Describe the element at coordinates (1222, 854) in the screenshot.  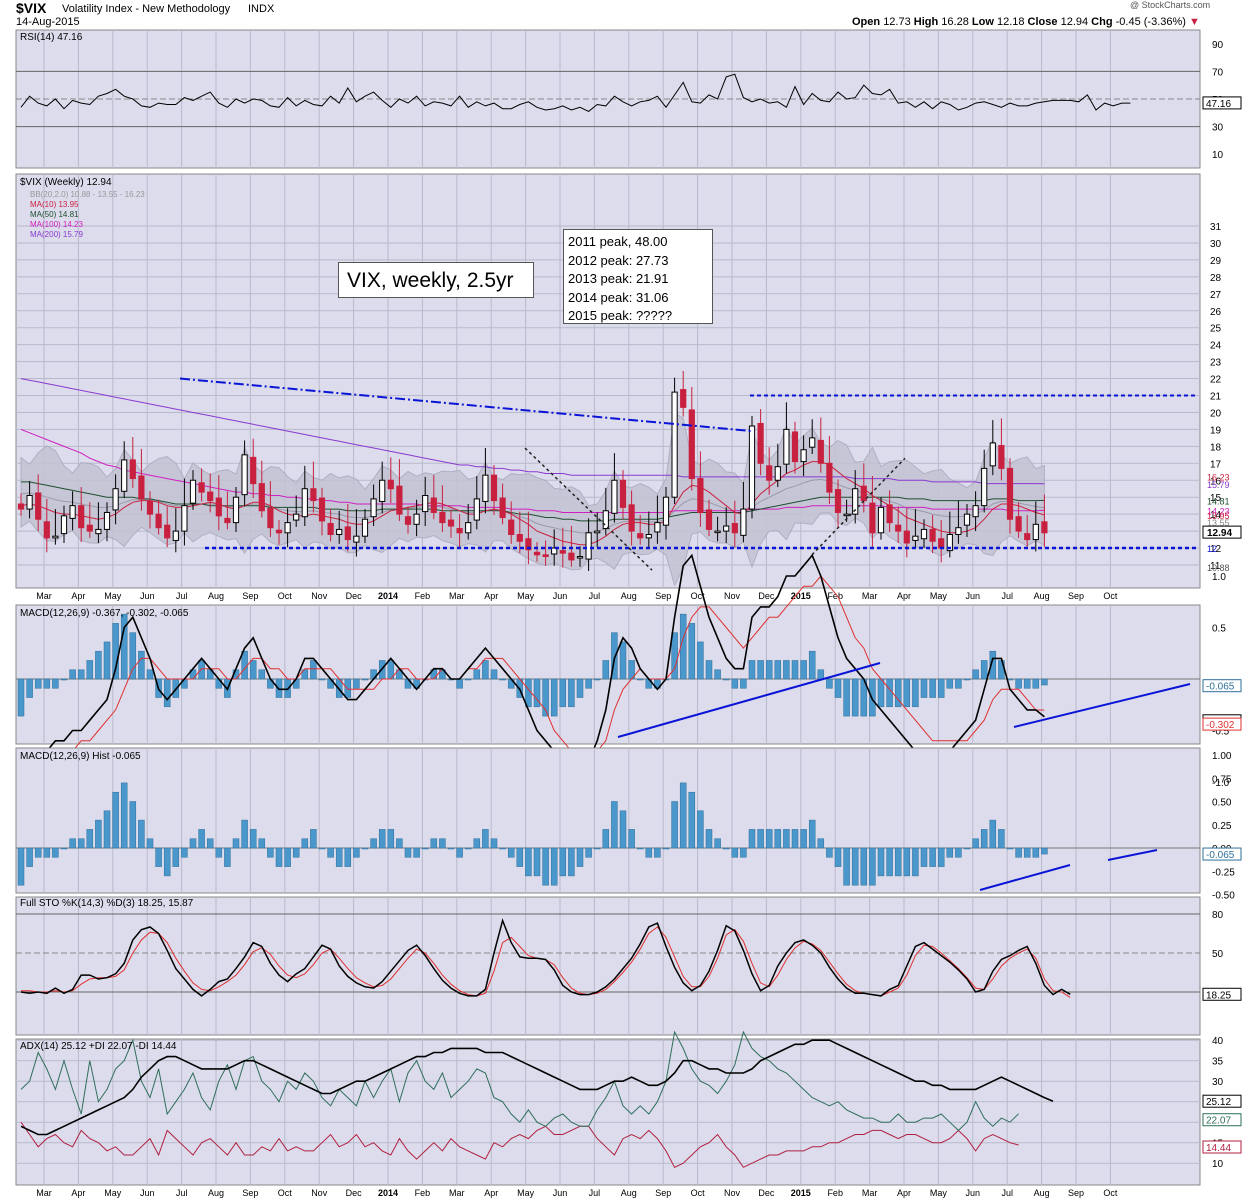
I see `hist-last-value-box` at that location.